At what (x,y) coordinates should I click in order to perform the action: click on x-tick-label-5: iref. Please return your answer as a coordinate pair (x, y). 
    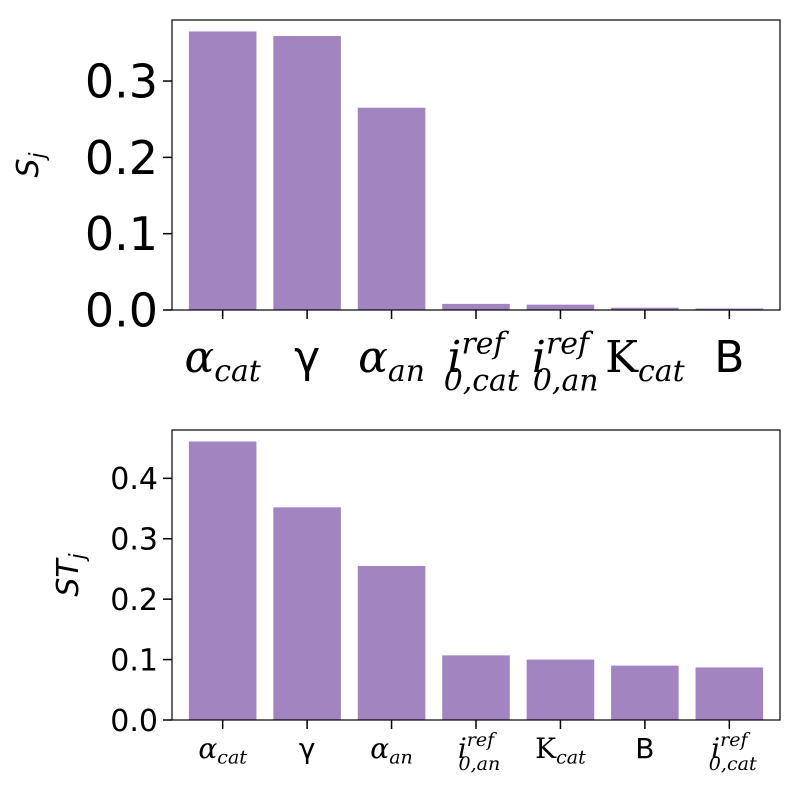
    Looking at the image, I should click on (563, 355).